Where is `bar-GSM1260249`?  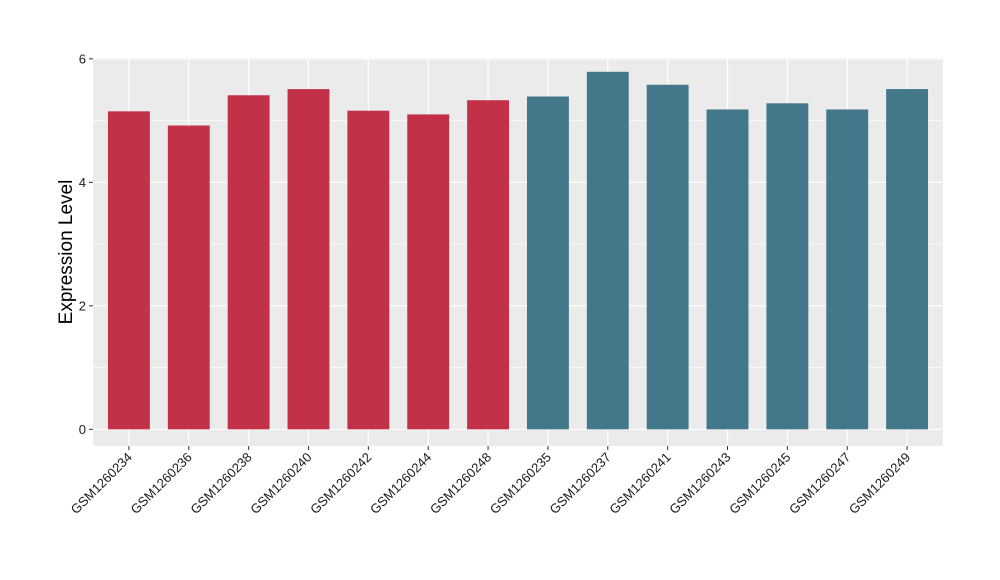 bar-GSM1260249 is located at coordinates (907, 259).